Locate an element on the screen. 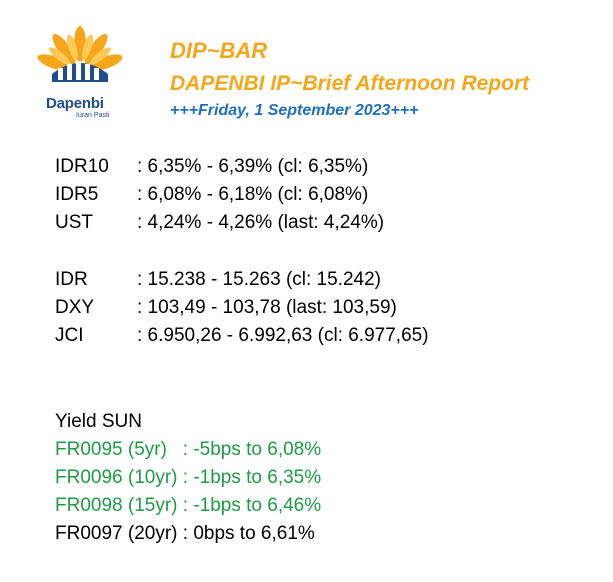 Image resolution: width=613 pixels, height=582 pixels. market-label: DXY is located at coordinates (75, 307).